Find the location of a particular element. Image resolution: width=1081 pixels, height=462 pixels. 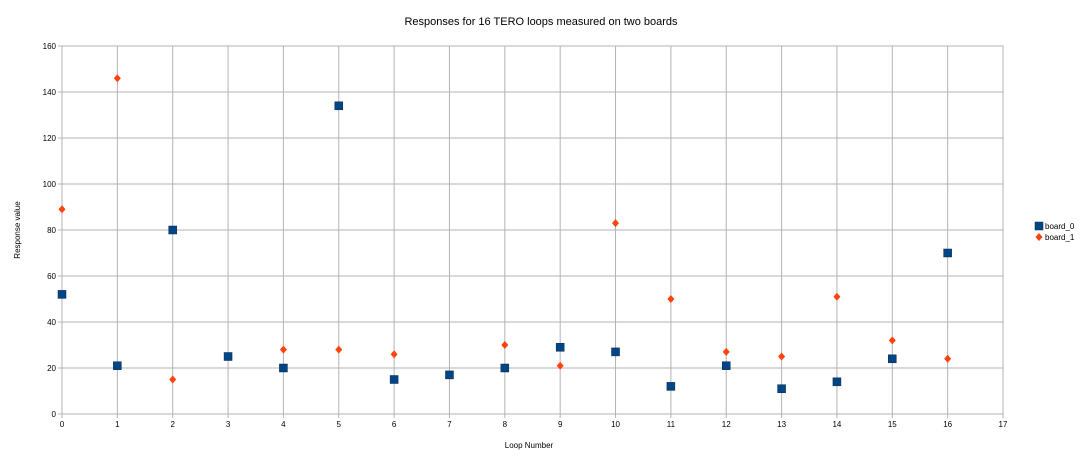

y-tick-label: 120 is located at coordinates (50, 138).